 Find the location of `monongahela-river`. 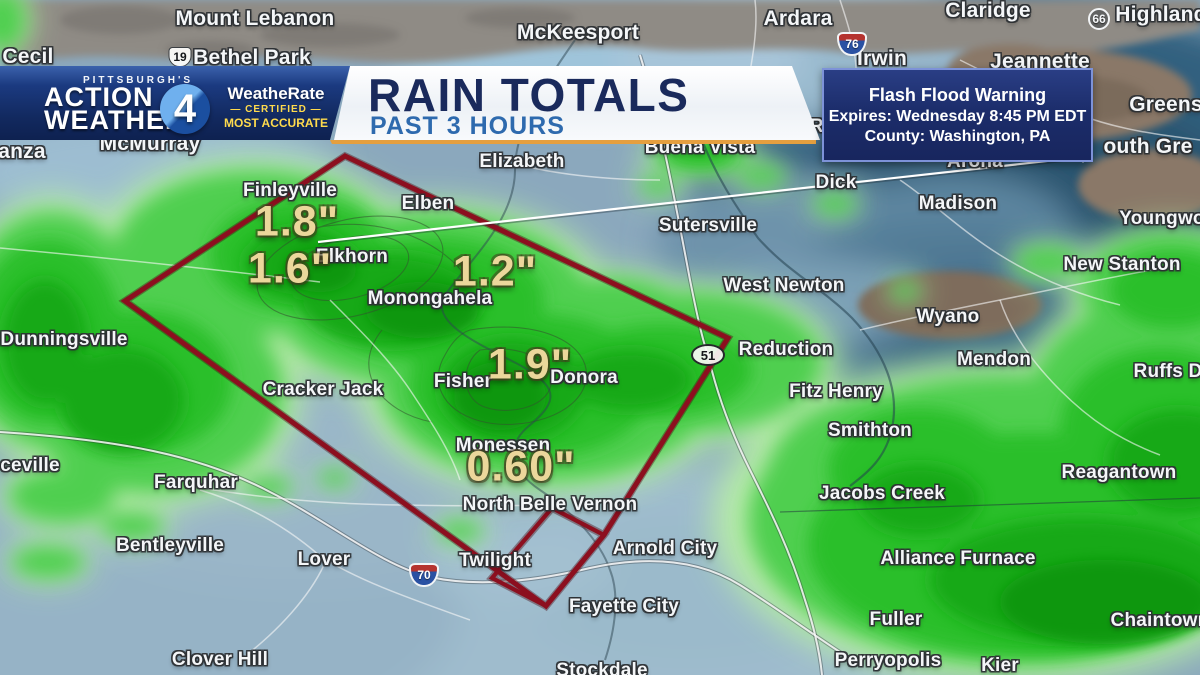

monongahela-river is located at coordinates (528, 350).